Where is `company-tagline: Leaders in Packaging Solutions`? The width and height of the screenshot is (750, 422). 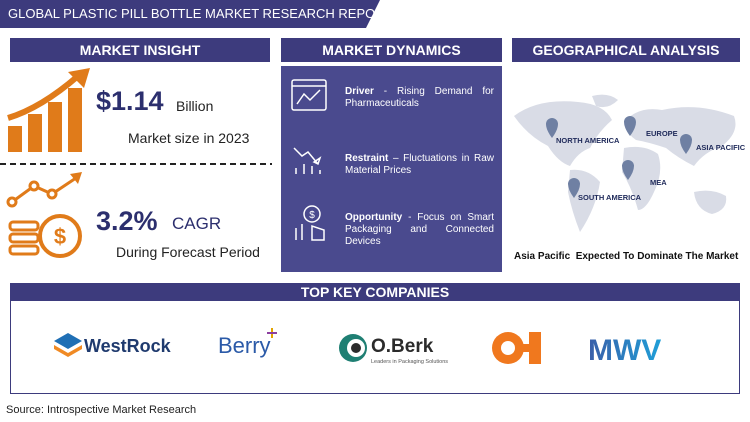
company-tagline: Leaders in Packaging Solutions is located at coordinates (410, 362).